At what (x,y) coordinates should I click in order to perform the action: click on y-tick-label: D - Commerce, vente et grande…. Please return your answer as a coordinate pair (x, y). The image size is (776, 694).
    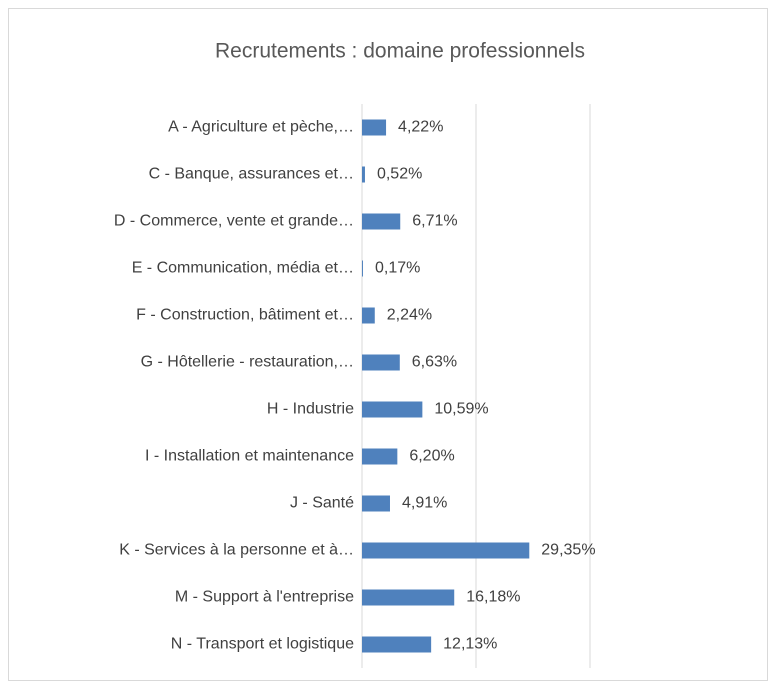
    Looking at the image, I should click on (234, 221).